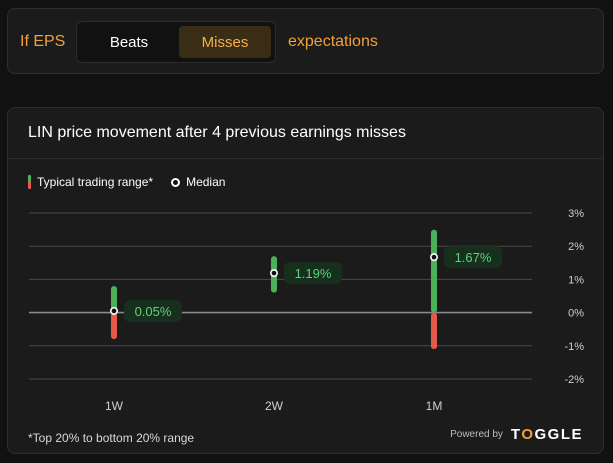  I want to click on y-tick-label: 3%, so click(576, 214).